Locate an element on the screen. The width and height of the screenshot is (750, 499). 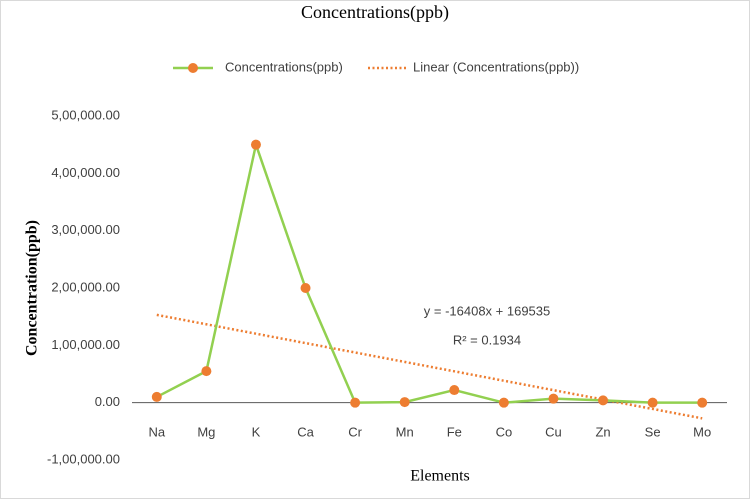
y-tick-label: 3,00,000.00 is located at coordinates (85, 229).